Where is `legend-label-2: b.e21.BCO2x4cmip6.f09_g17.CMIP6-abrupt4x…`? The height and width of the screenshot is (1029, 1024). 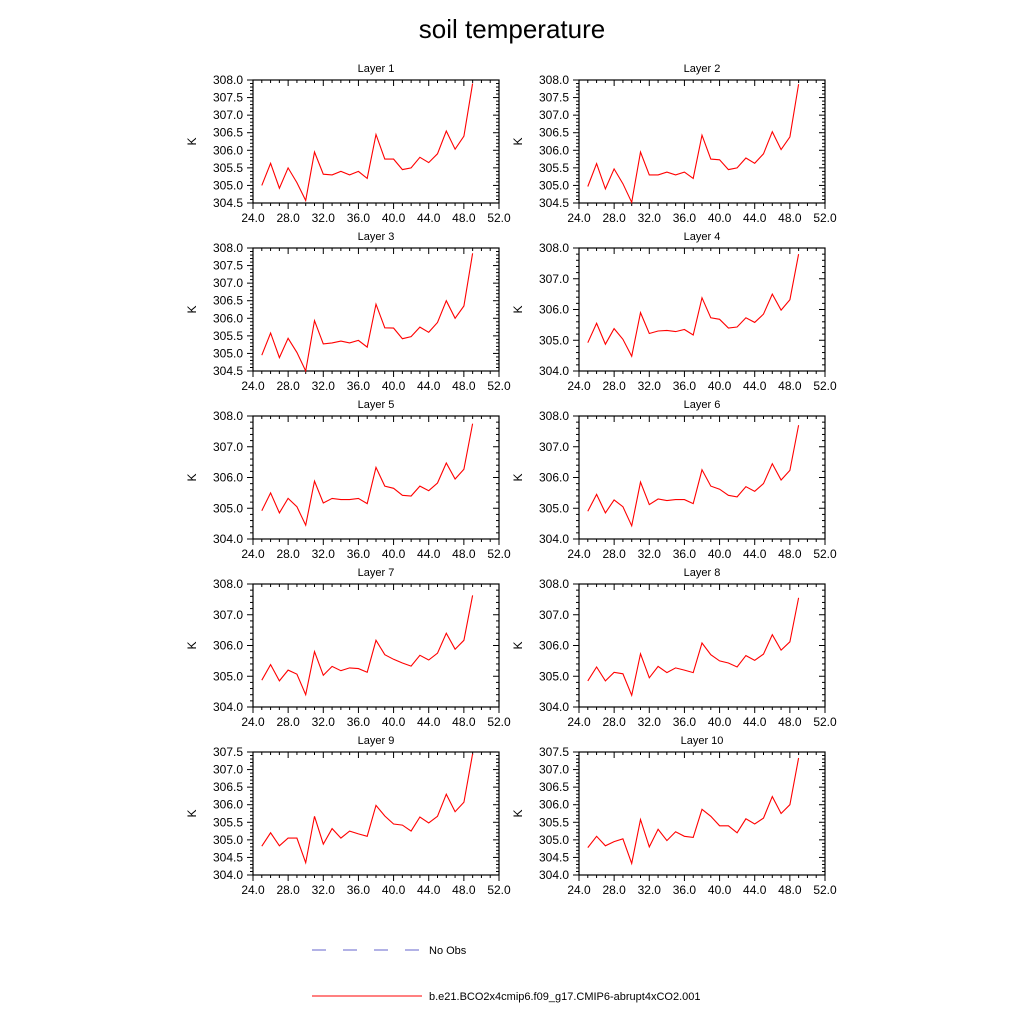 legend-label-2: b.e21.BCO2x4cmip6.f09_g17.CMIP6-abrupt4x… is located at coordinates (565, 997).